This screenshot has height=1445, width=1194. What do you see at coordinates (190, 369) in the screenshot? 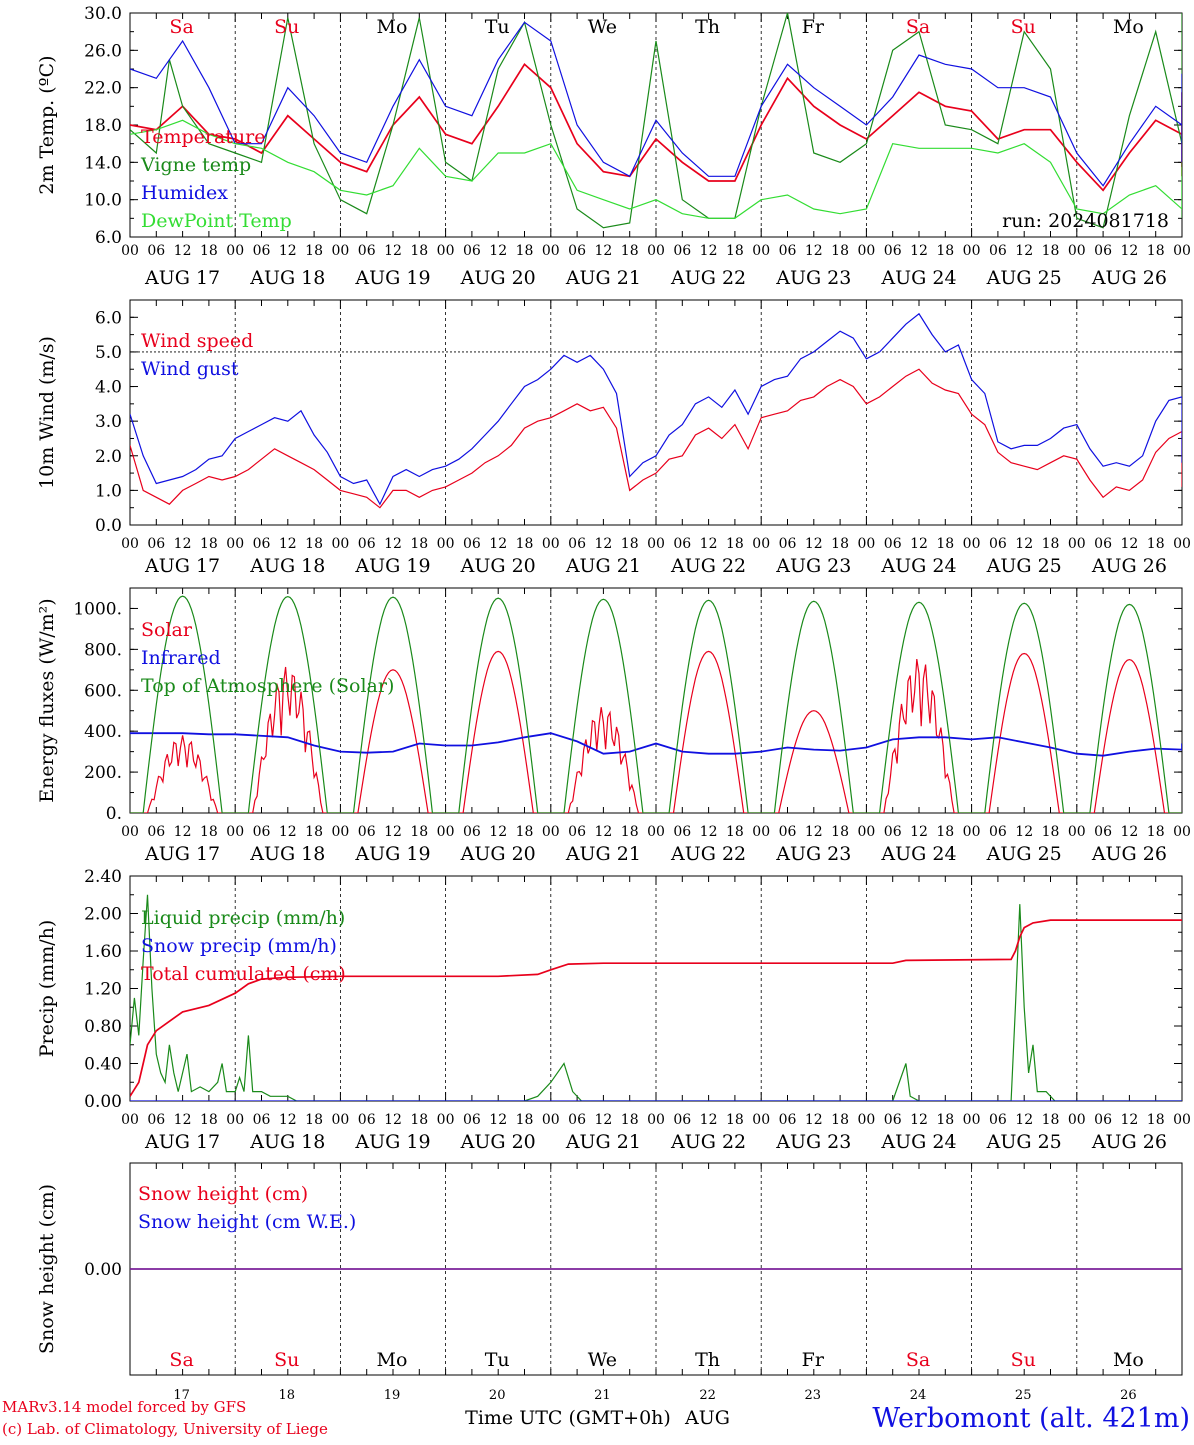
I see `legend-entry: Wind gust` at bounding box center [190, 369].